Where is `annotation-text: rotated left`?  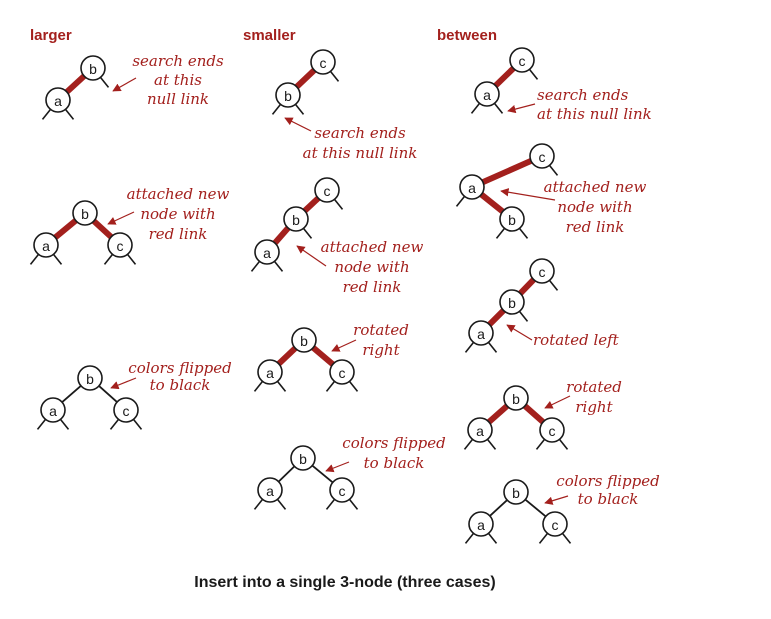 annotation-text: rotated left is located at coordinates (576, 340).